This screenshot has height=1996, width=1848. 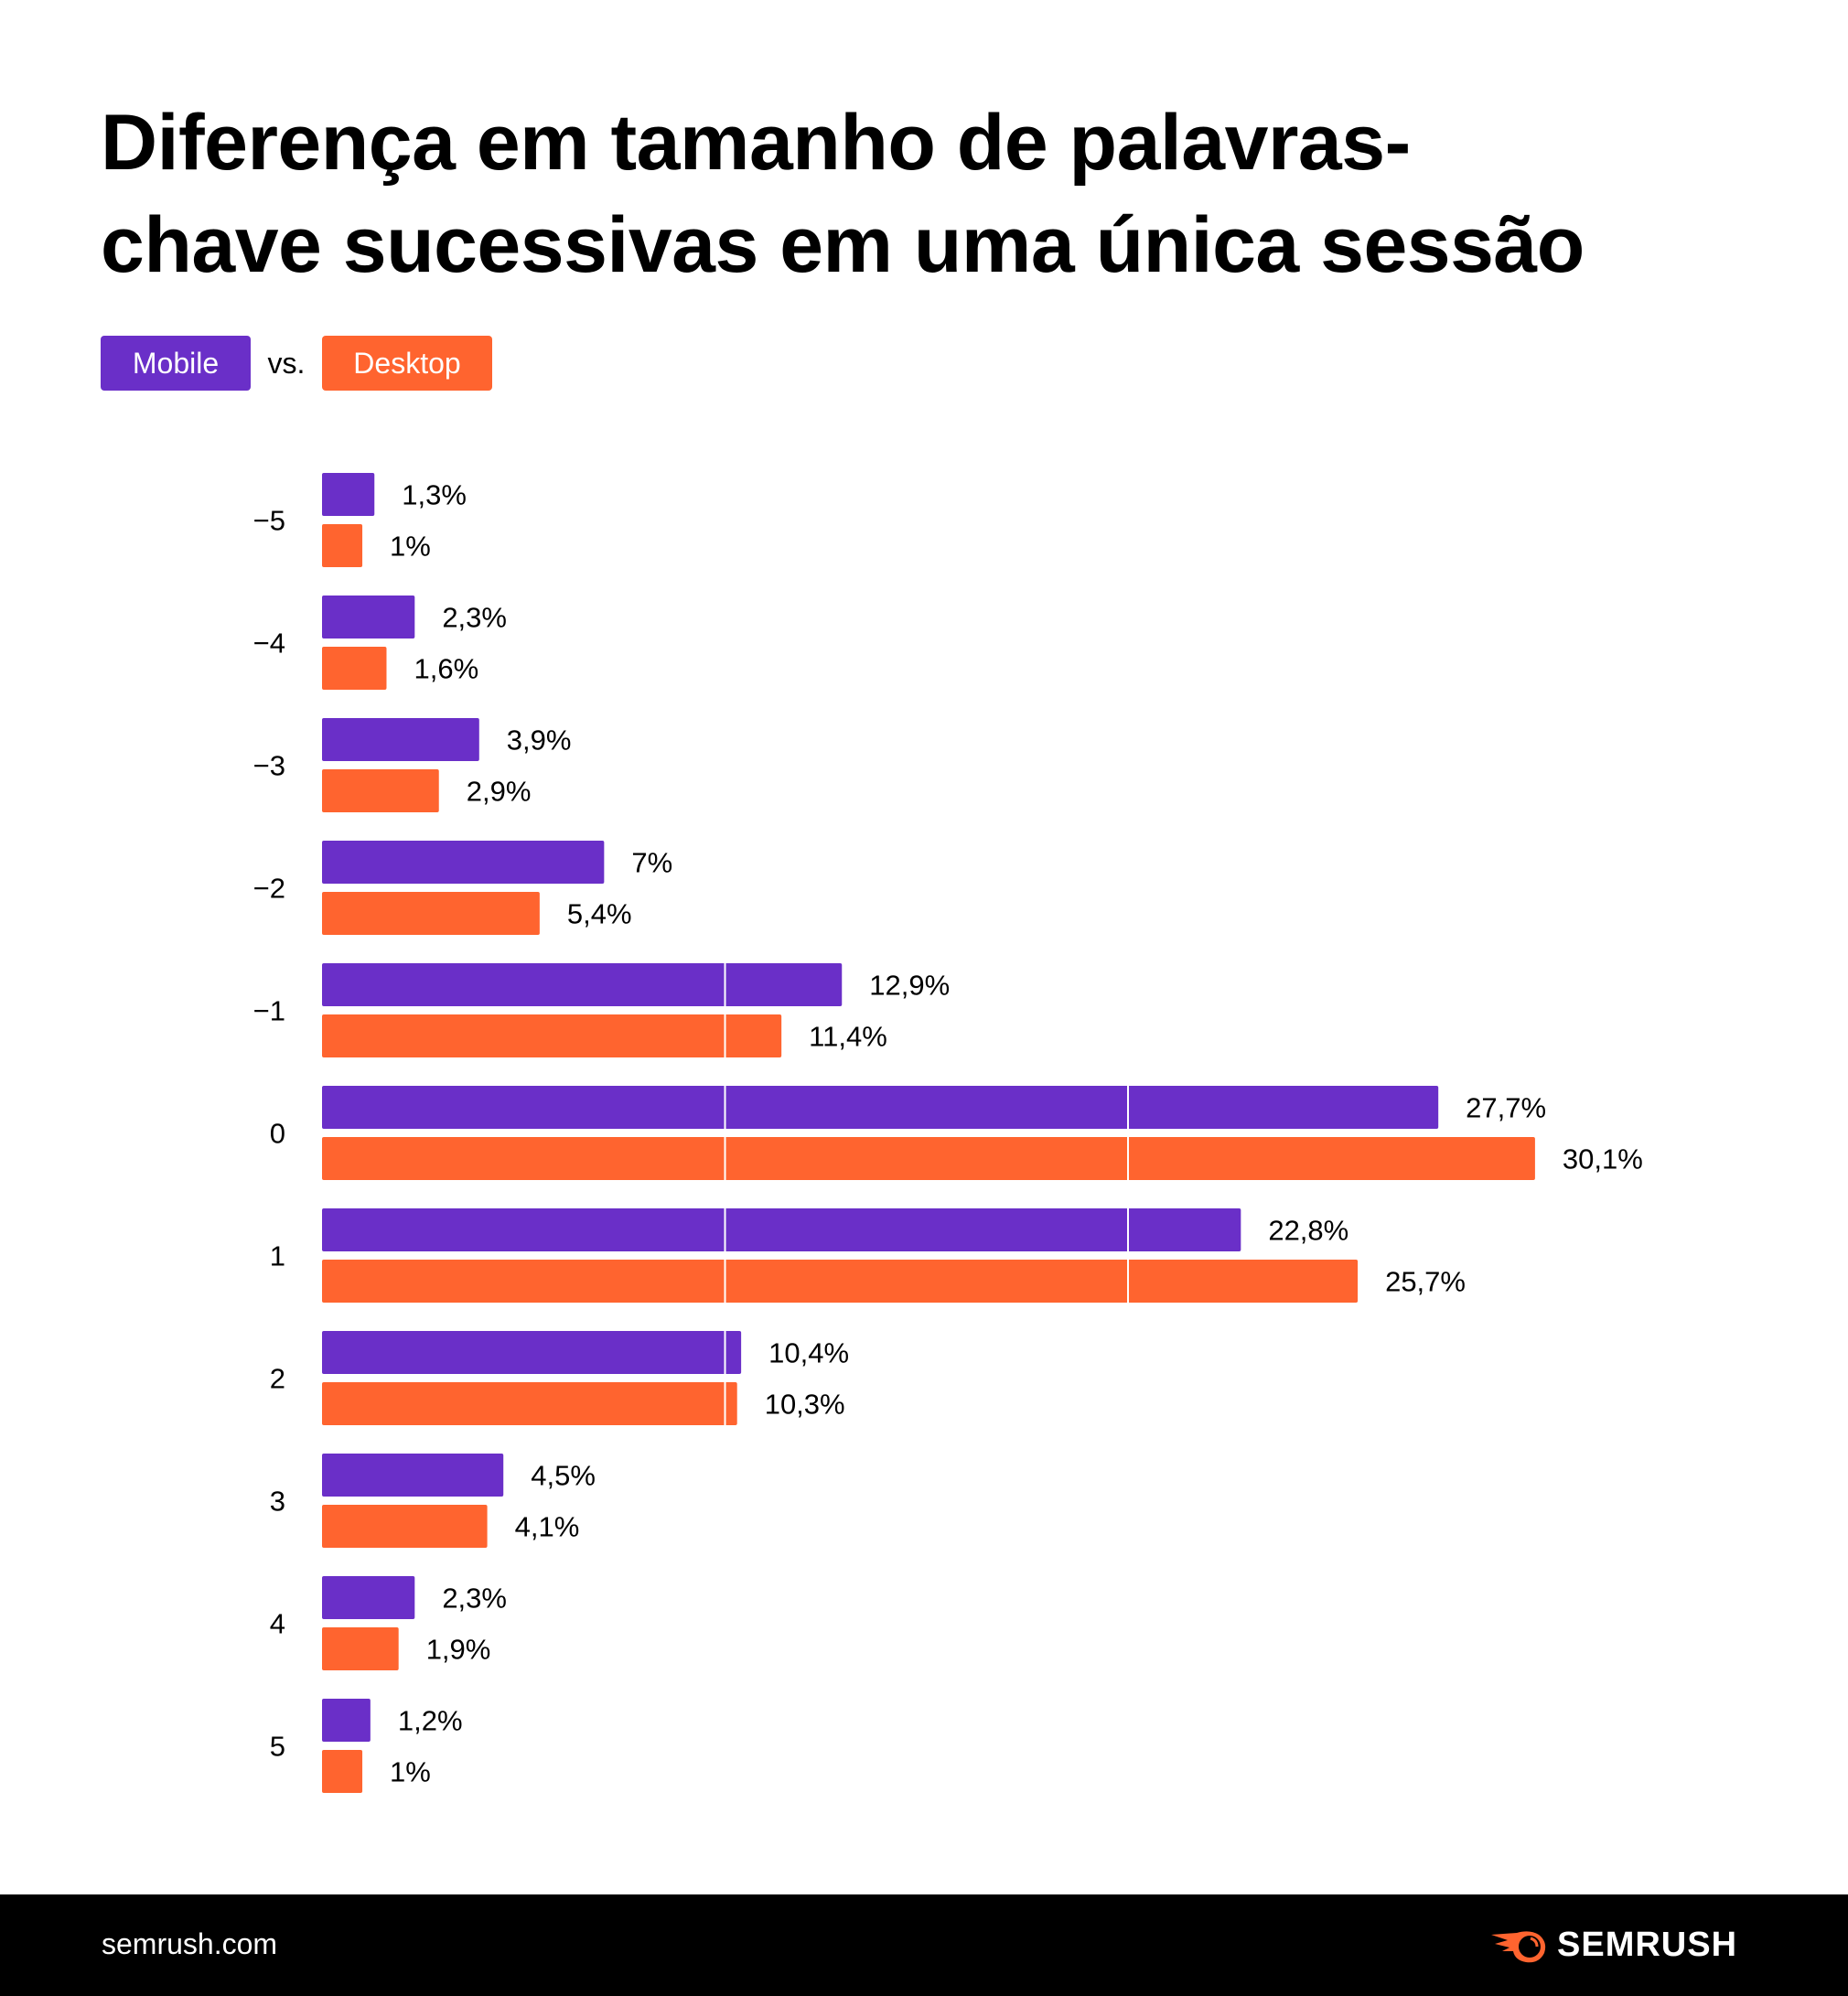 I want to click on title-line-1: Diferença em tamanho de palavras-, so click(x=756, y=143).